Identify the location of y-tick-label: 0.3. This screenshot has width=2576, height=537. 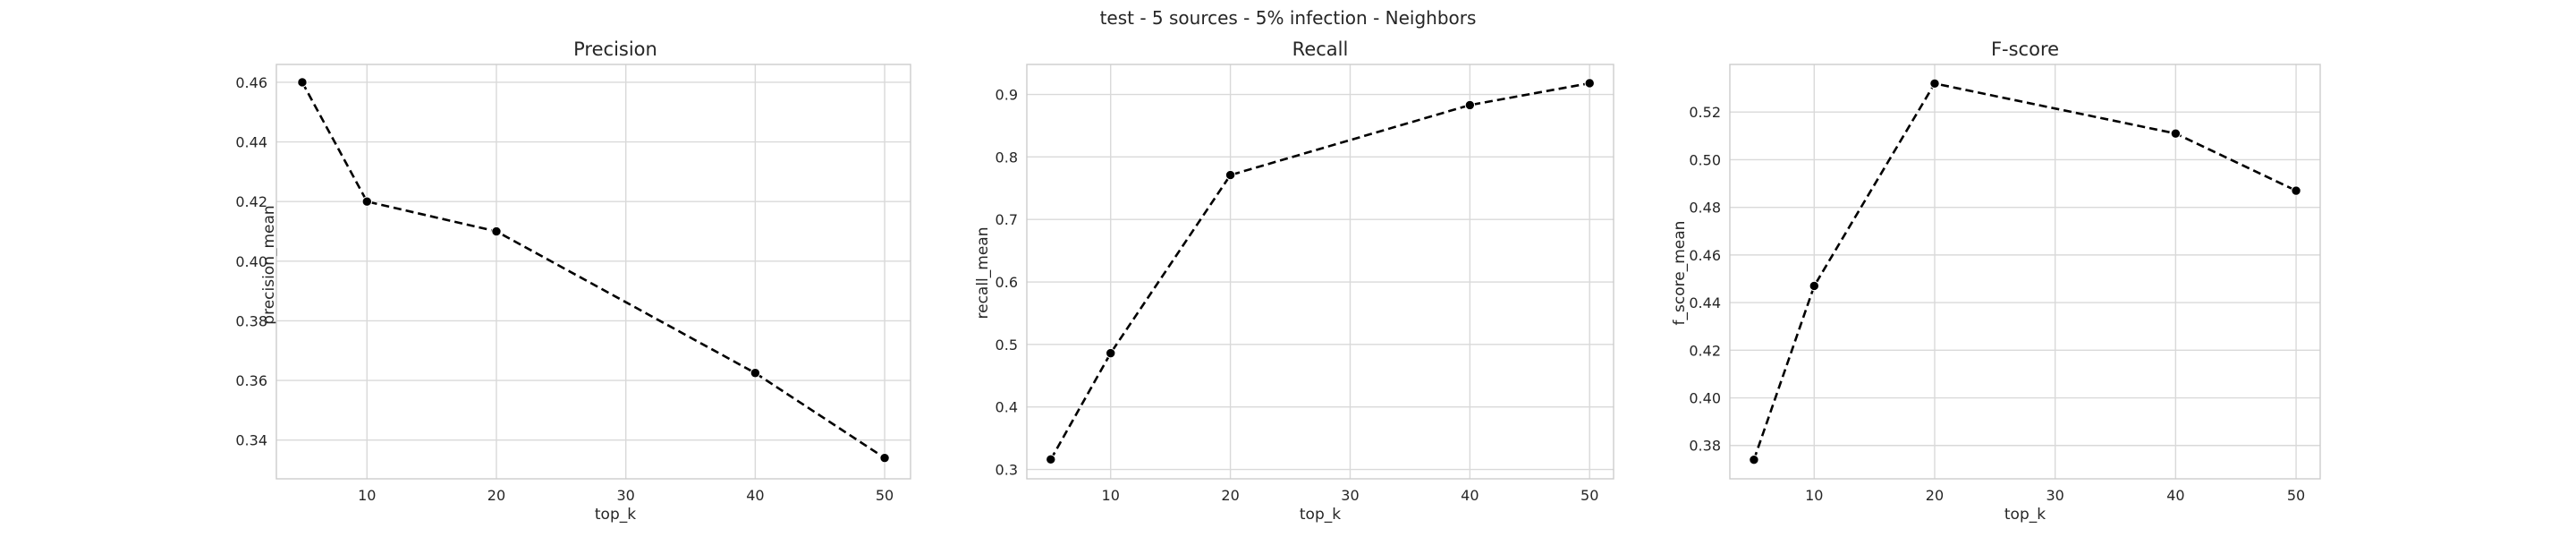
(1007, 470).